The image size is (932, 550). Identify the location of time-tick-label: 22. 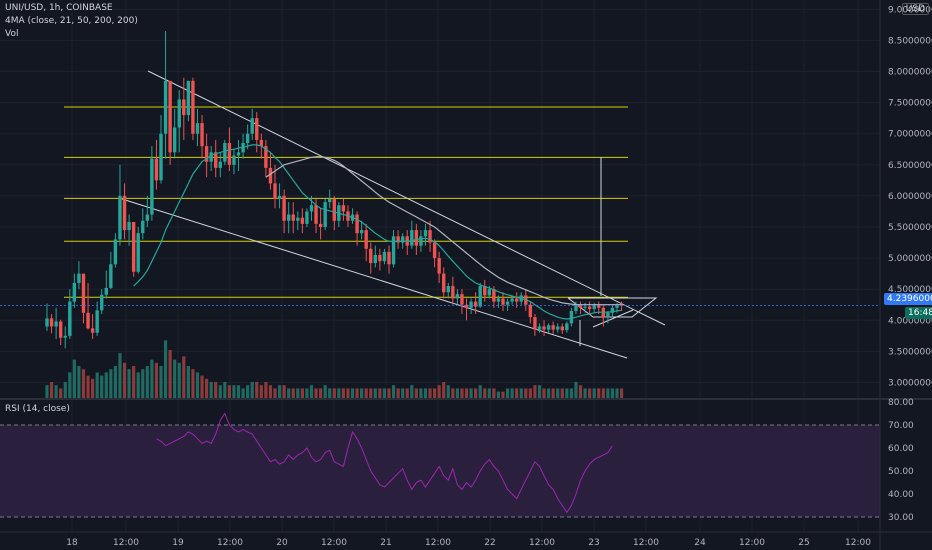
(489, 543).